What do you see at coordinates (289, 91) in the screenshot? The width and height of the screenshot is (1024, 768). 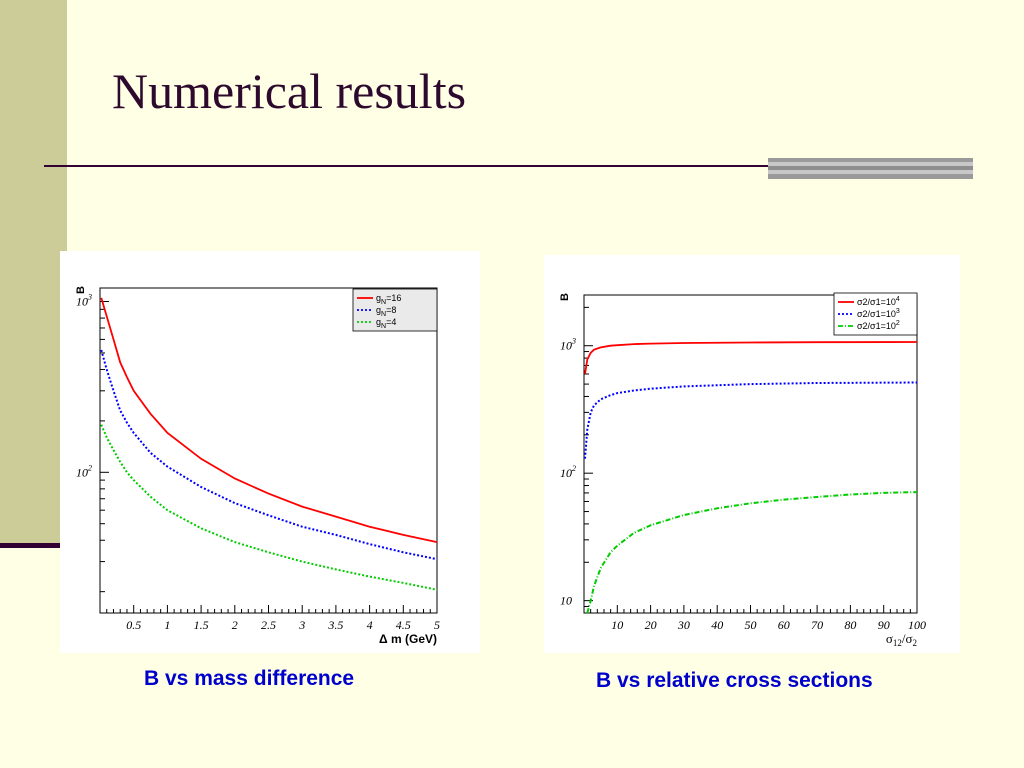 I see `slide-title: Numerical results` at bounding box center [289, 91].